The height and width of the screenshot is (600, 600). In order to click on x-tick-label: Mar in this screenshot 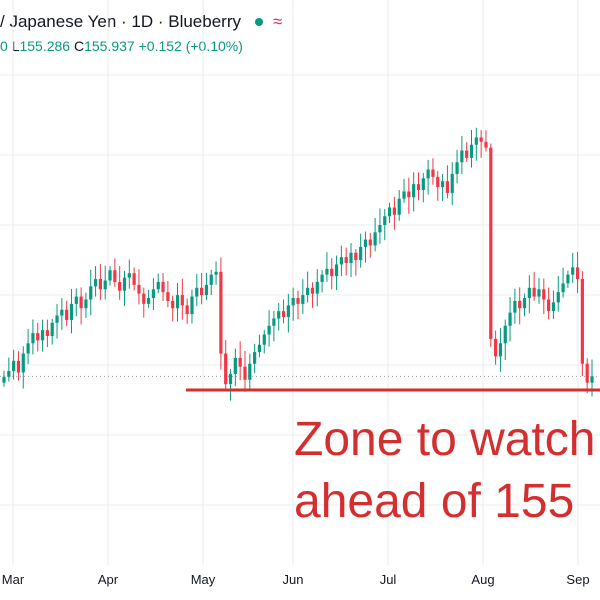, I will do `click(13, 579)`.